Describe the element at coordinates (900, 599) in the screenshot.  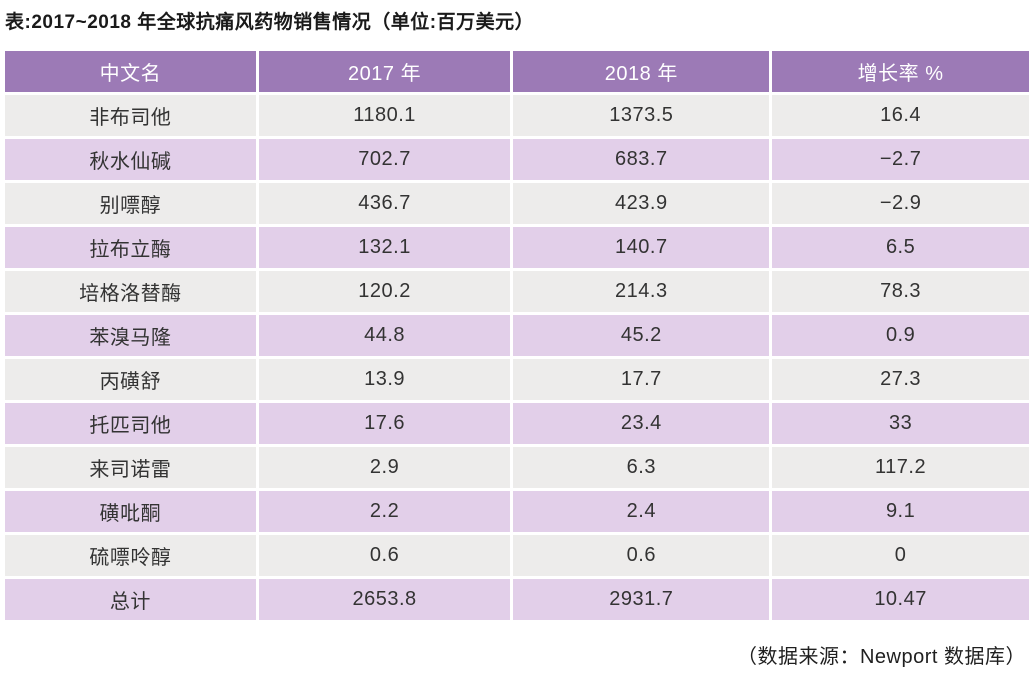
I see `cell-growth: 10.47` at that location.